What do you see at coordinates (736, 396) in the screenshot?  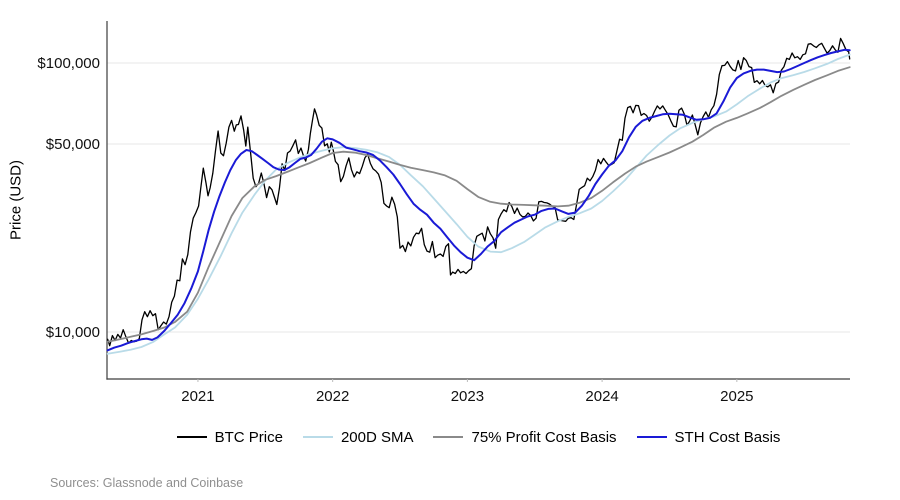 I see `x-tick-label: 2025` at bounding box center [736, 396].